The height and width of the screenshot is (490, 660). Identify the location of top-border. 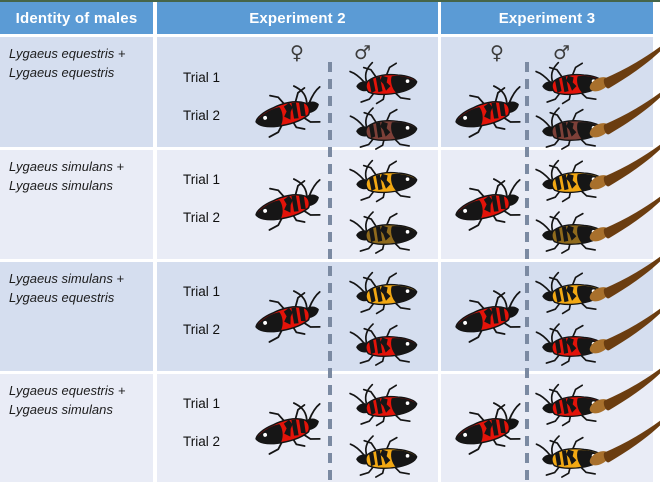
(330, 1).